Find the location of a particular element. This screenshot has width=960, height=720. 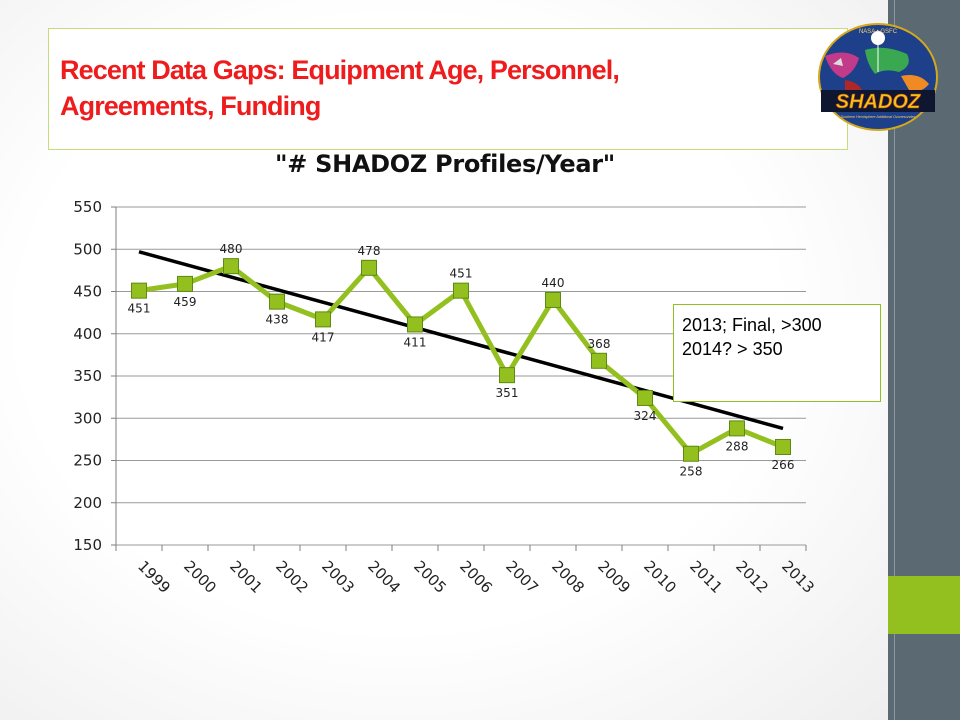

data-label: 478 is located at coordinates (369, 251).